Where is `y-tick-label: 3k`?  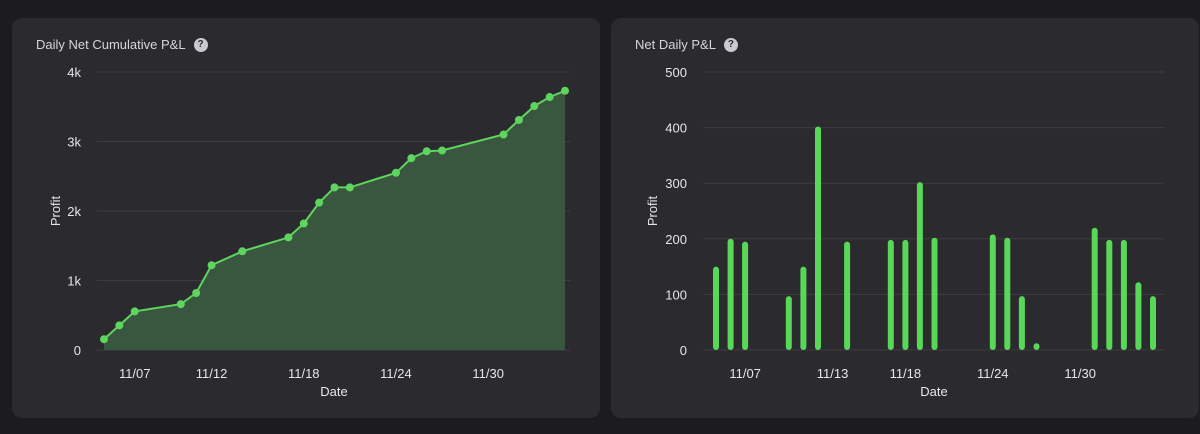 y-tick-label: 3k is located at coordinates (74, 142).